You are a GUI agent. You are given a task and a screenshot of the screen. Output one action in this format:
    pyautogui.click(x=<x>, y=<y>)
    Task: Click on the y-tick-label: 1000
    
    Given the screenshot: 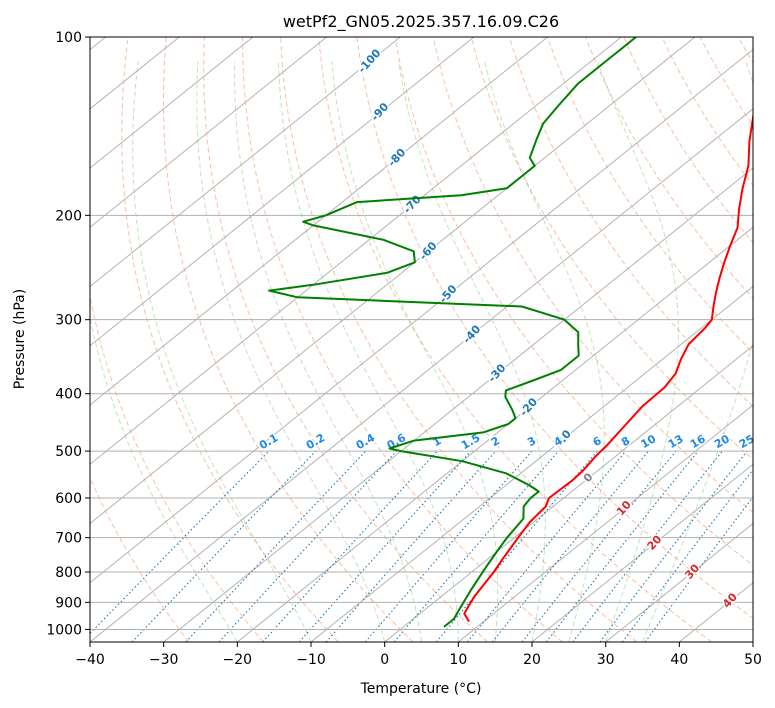 What is the action you would take?
    pyautogui.click(x=64, y=630)
    